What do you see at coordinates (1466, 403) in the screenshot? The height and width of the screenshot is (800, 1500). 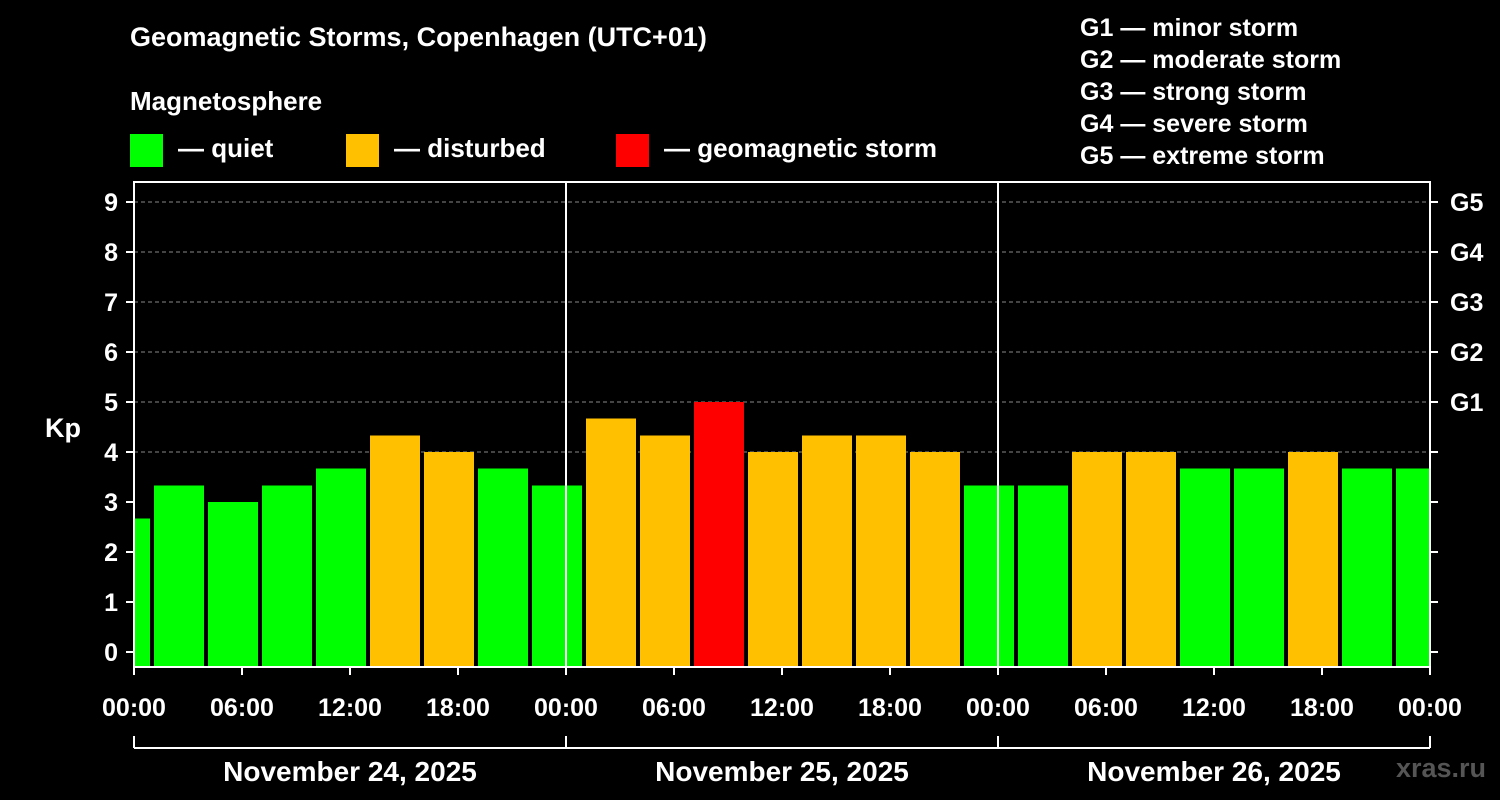 I see `storm-level-axis-label: G1` at bounding box center [1466, 403].